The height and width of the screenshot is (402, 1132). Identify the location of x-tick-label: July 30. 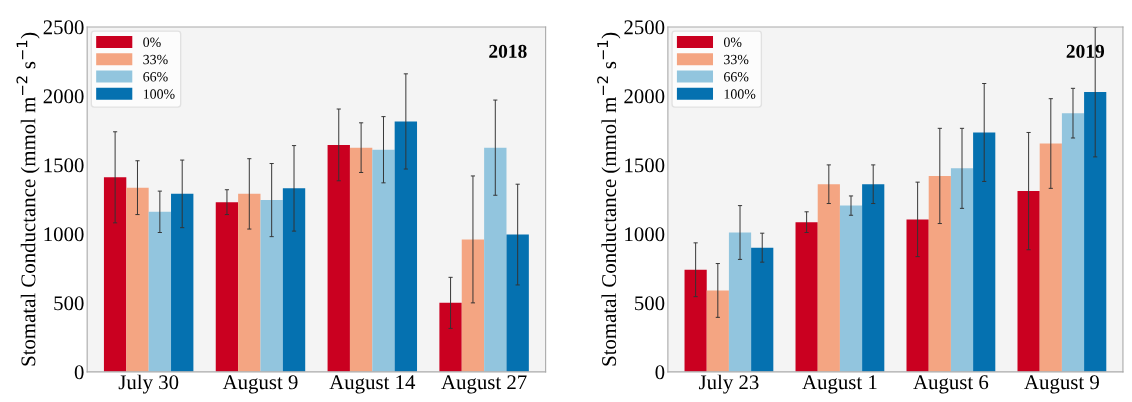
(148, 384).